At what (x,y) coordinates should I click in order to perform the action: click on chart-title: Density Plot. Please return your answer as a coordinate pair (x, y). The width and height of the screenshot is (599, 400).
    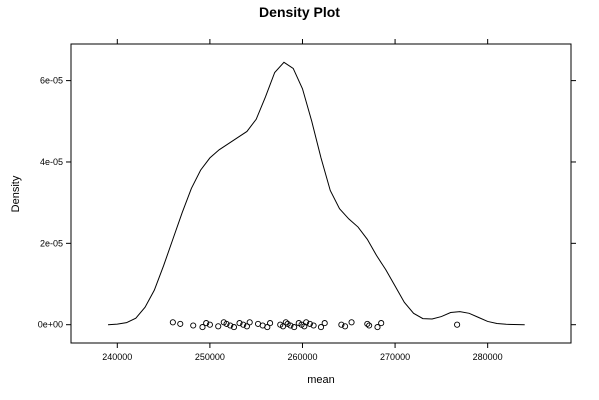
    Looking at the image, I should click on (299, 12).